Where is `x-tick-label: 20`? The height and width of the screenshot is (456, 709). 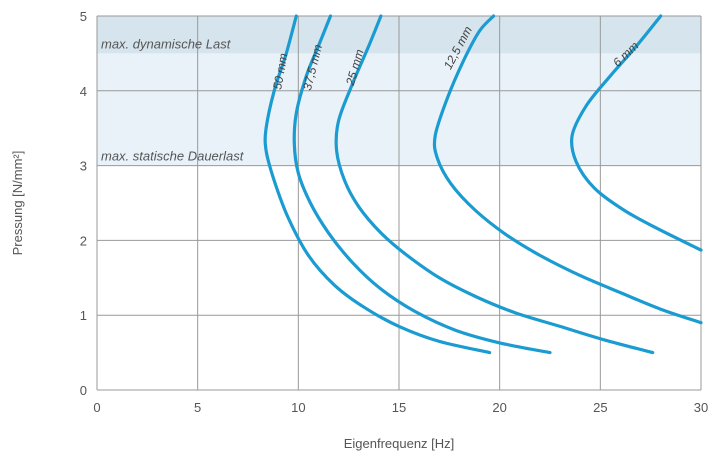 x-tick-label: 20 is located at coordinates (499, 407).